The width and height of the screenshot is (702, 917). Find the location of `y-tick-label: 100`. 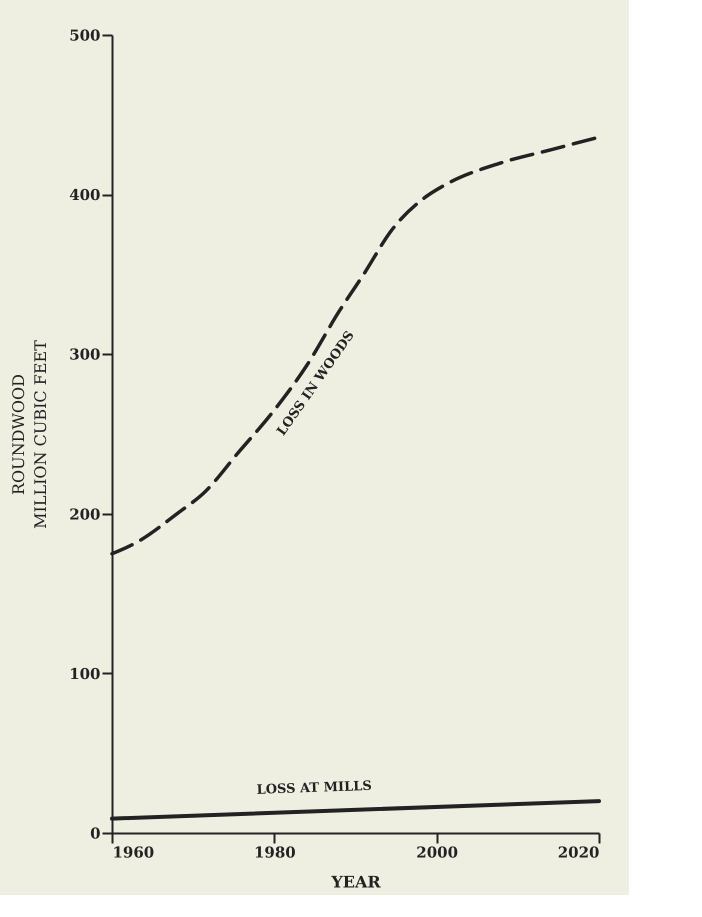

y-tick-label: 100 is located at coordinates (84, 673).